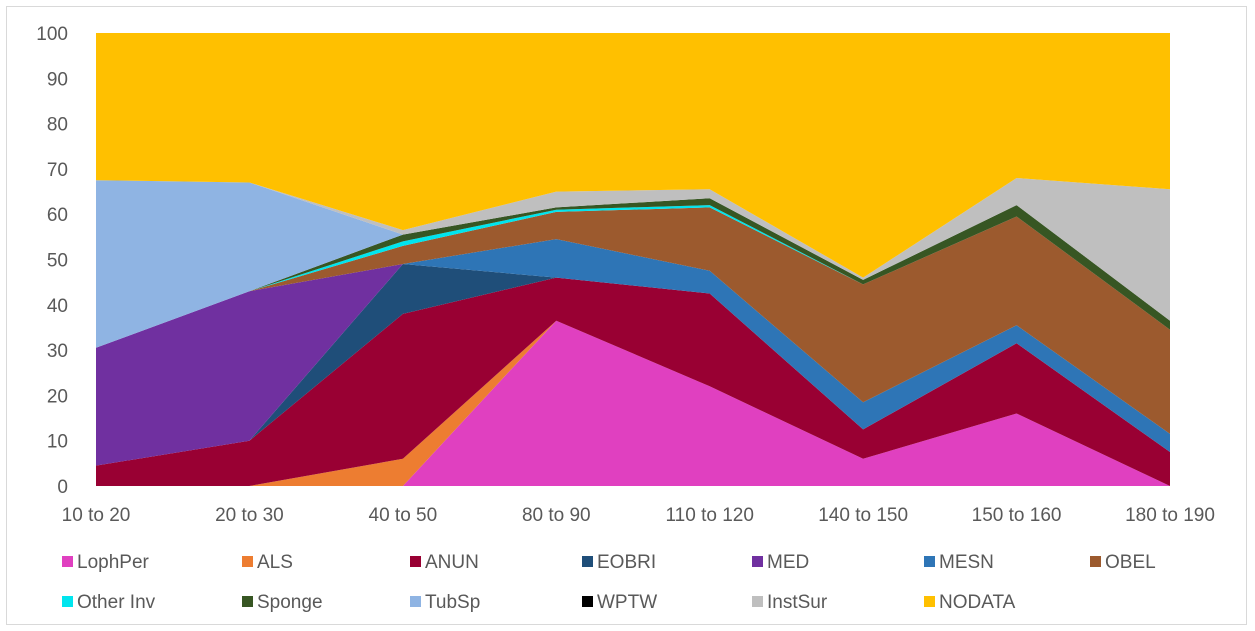 Image resolution: width=1255 pixels, height=631 pixels. What do you see at coordinates (556, 515) in the screenshot?
I see `x-tick-label: 80 to 90` at bounding box center [556, 515].